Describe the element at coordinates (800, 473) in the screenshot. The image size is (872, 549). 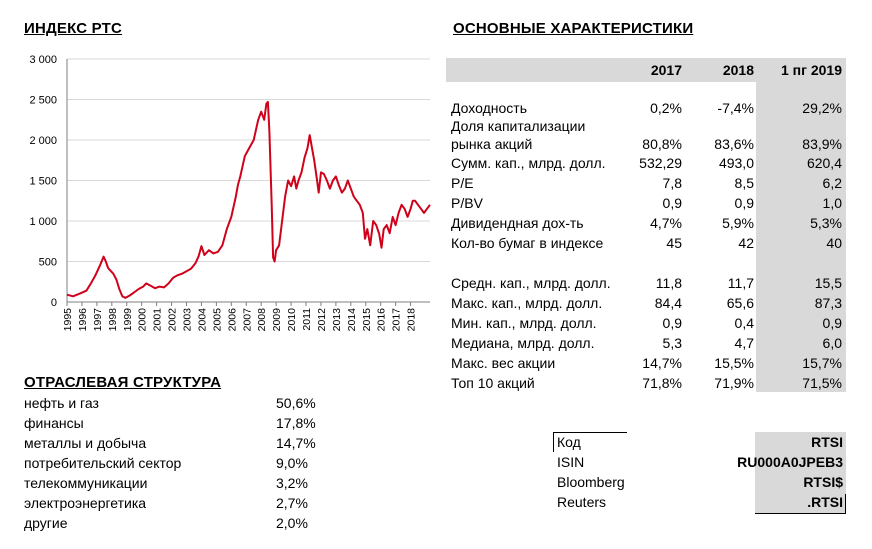
I see `codes-value-column-shade` at that location.